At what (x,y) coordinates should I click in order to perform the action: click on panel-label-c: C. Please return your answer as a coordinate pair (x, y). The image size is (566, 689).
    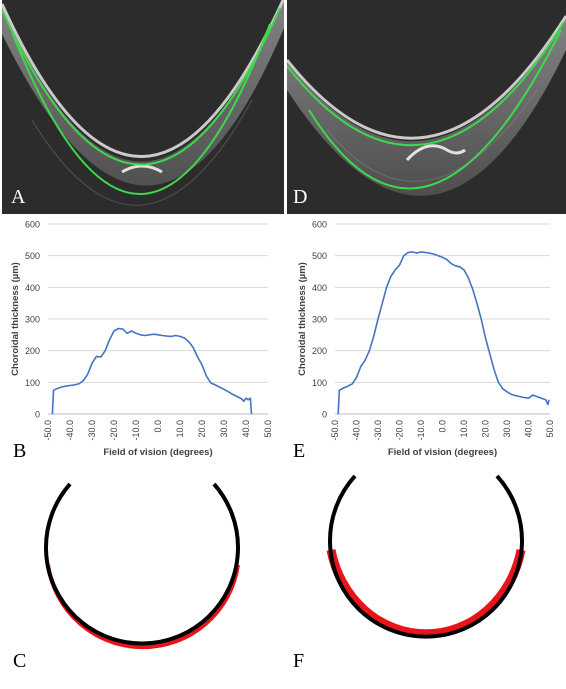
    Looking at the image, I should click on (20, 661).